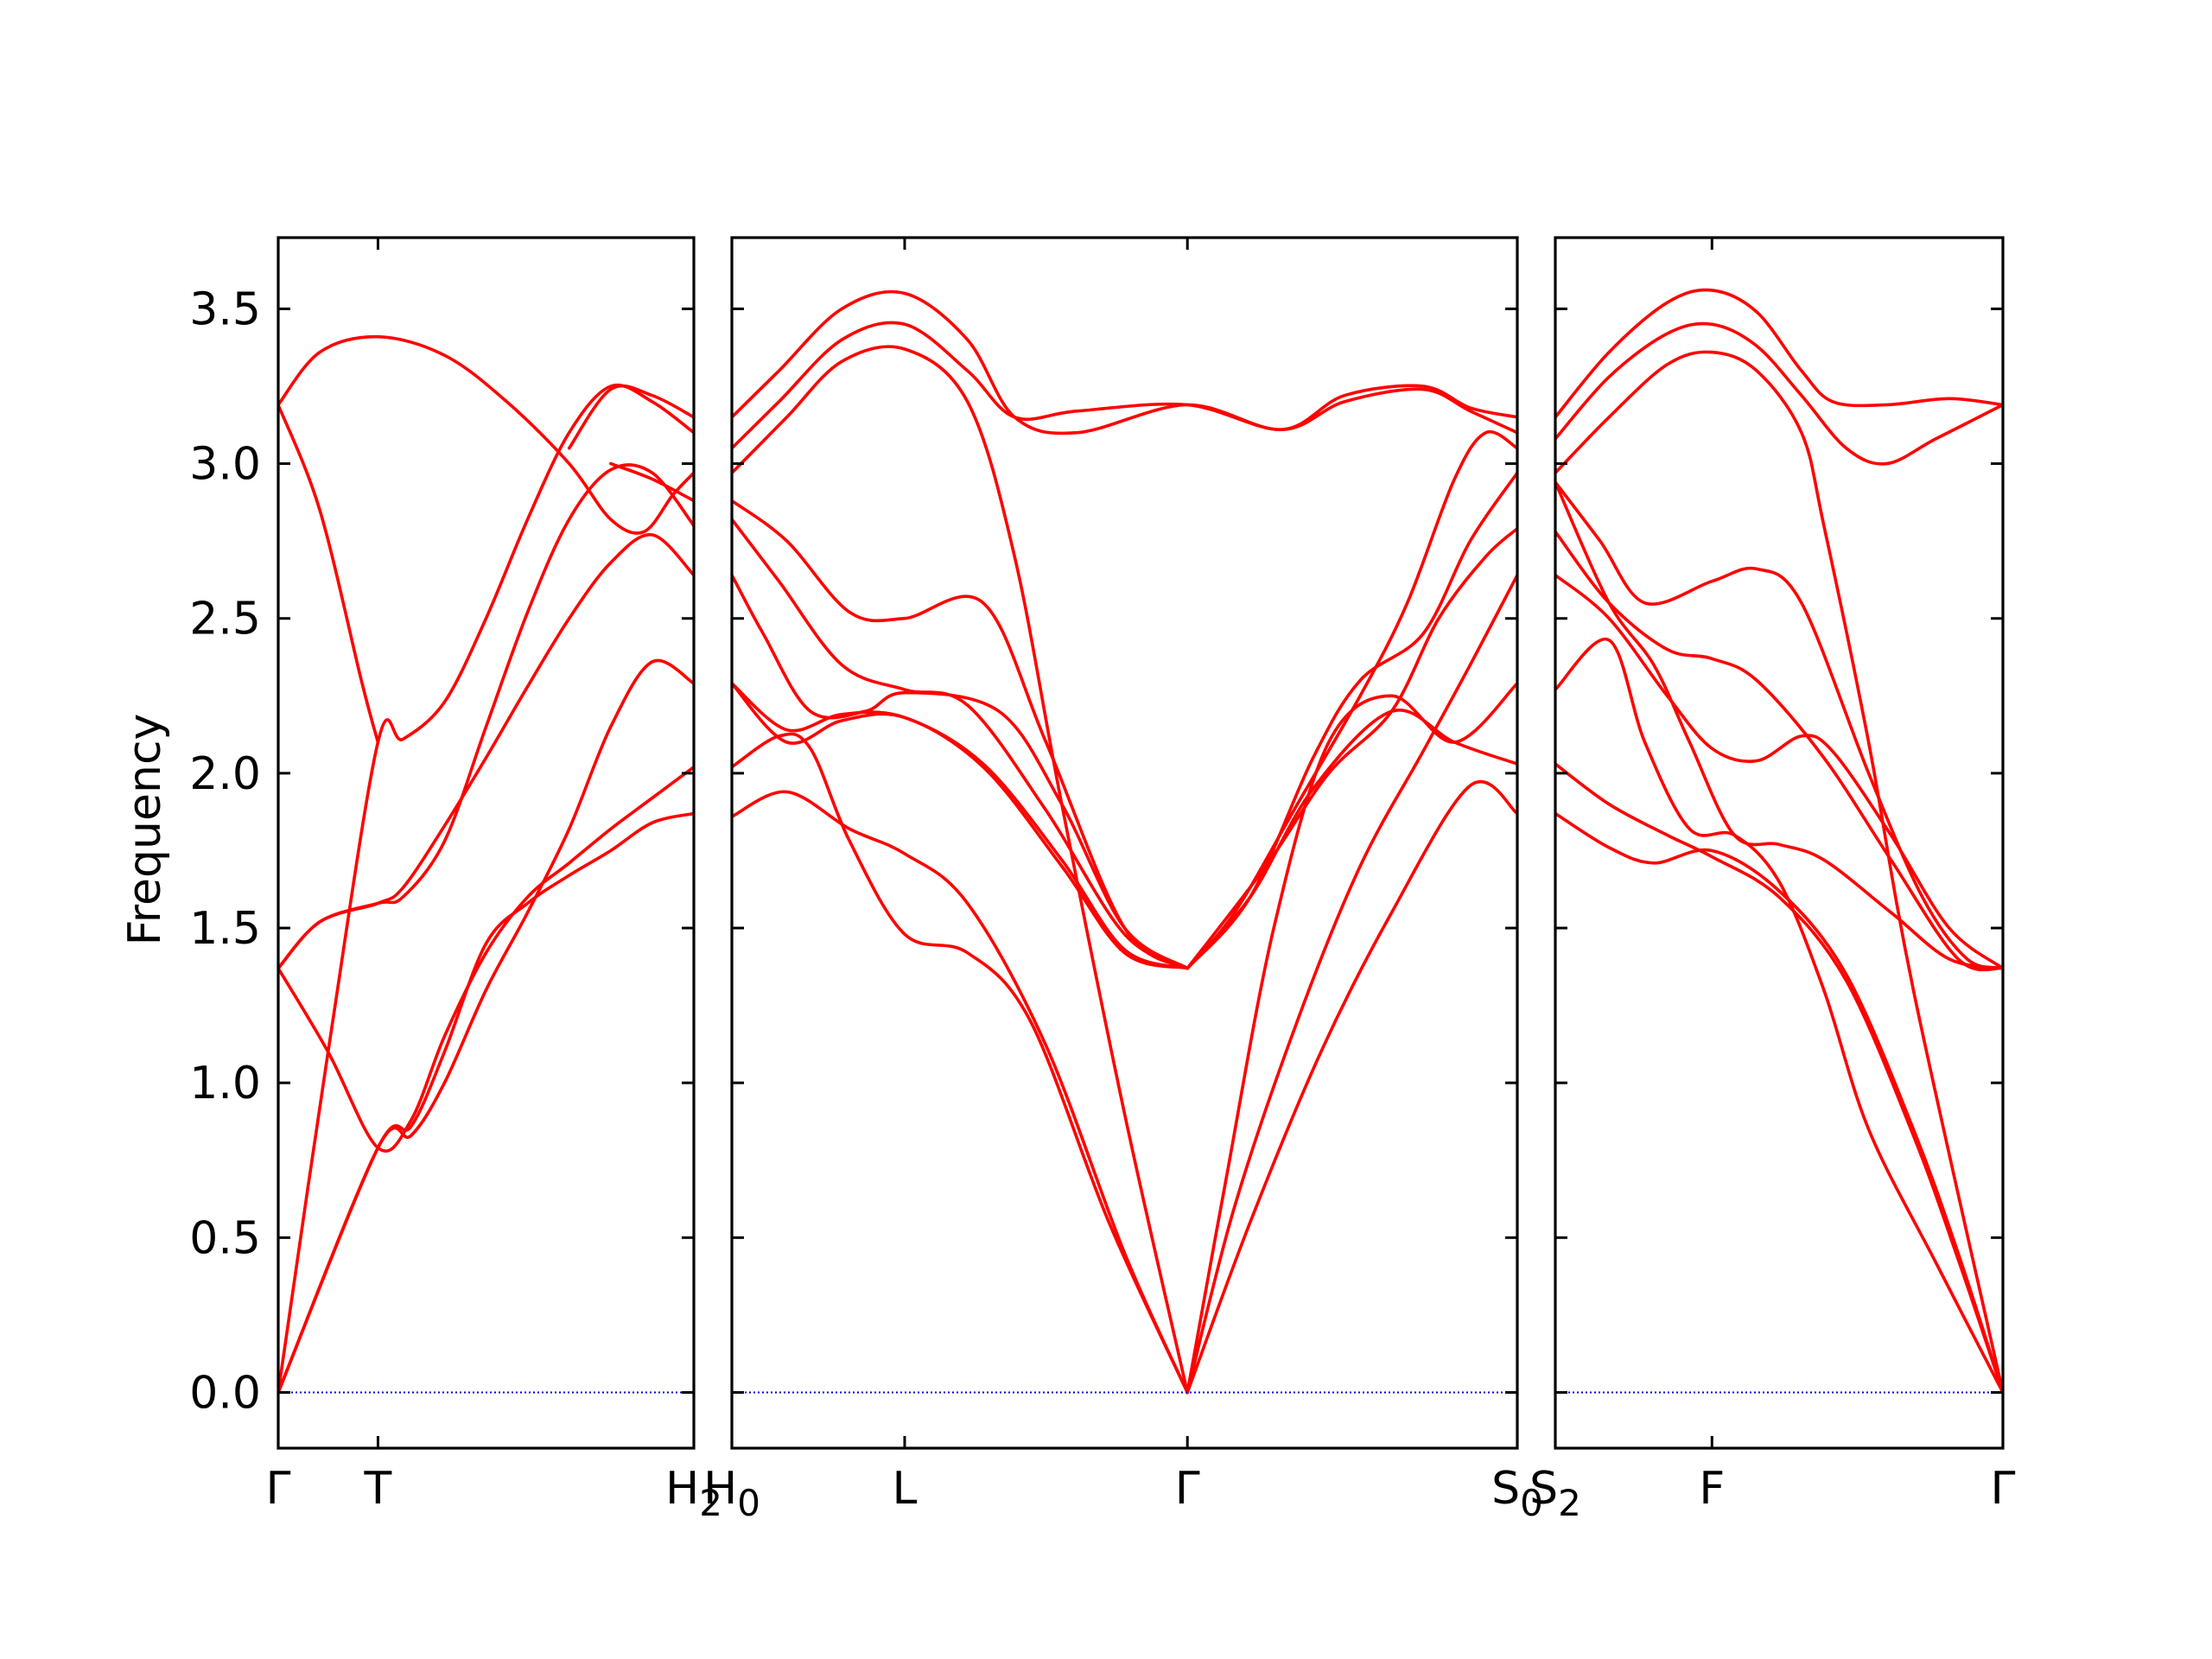  I want to click on y-axis-label: Frequency, so click(145, 830).